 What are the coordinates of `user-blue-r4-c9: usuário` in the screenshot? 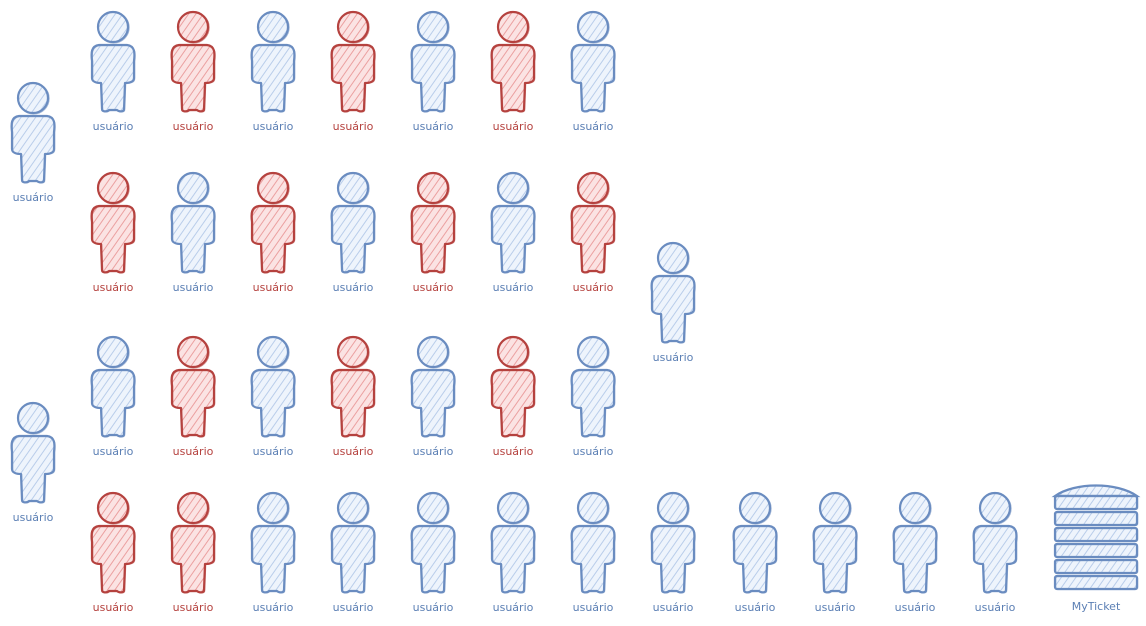 It's located at (755, 552).